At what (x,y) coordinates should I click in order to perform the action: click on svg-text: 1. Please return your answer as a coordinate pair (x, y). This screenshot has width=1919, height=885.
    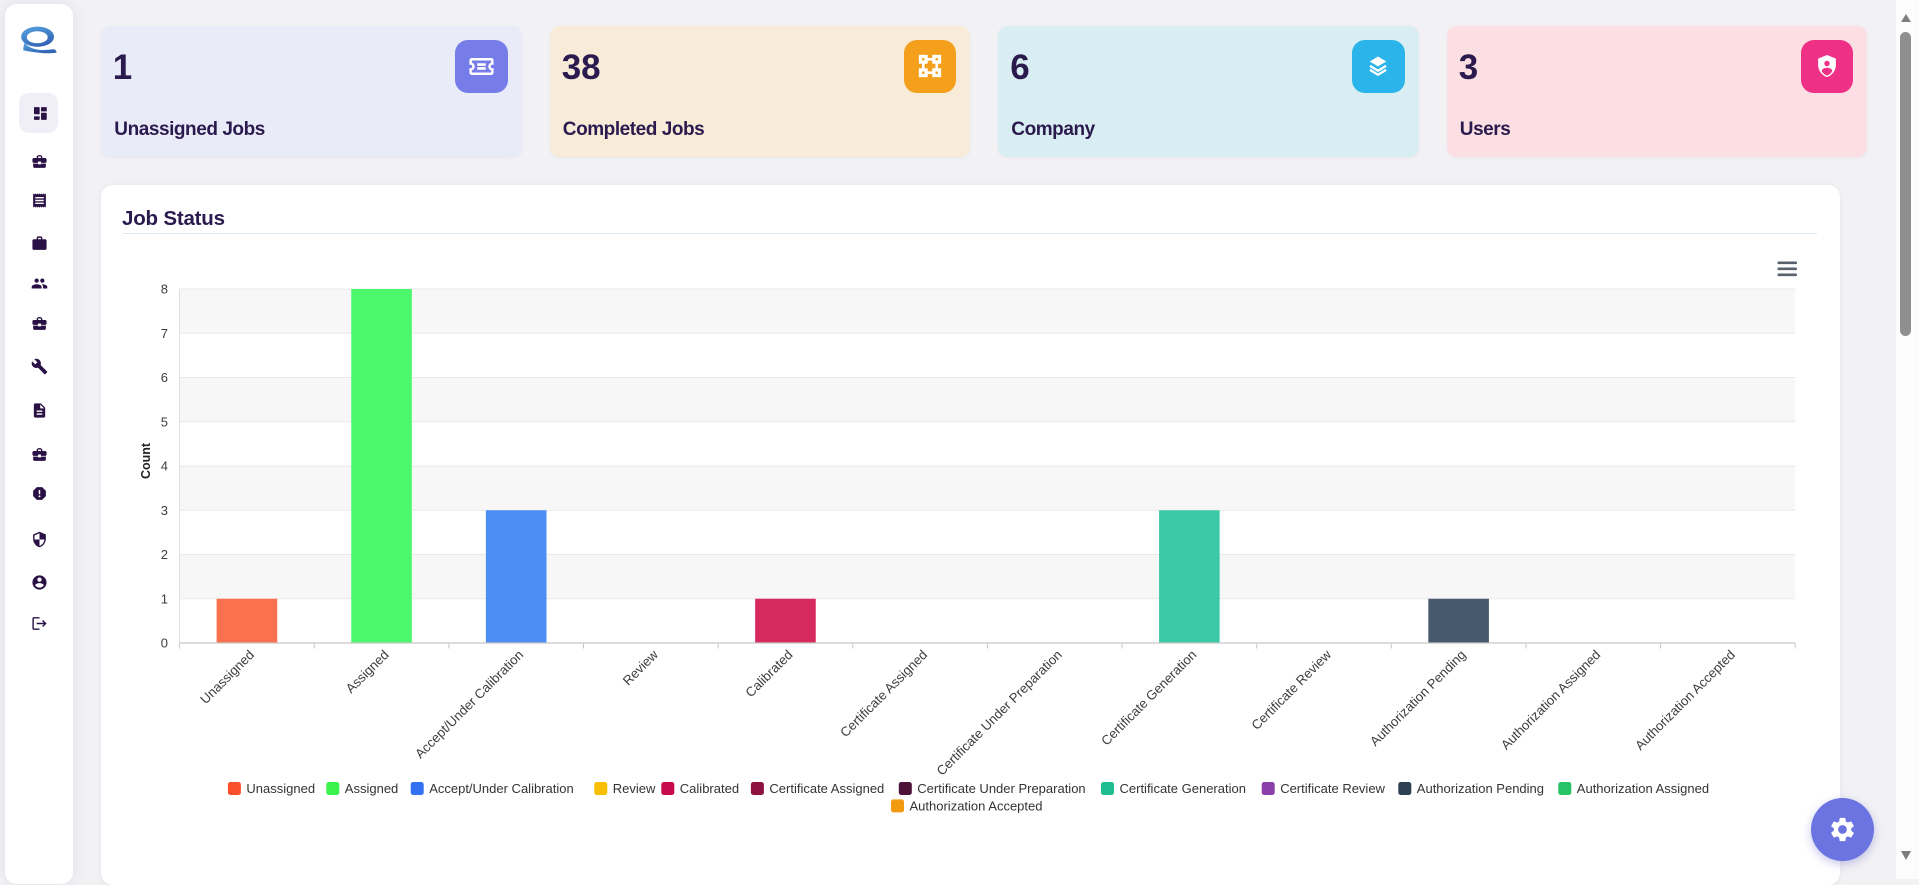
    Looking at the image, I should click on (164, 598).